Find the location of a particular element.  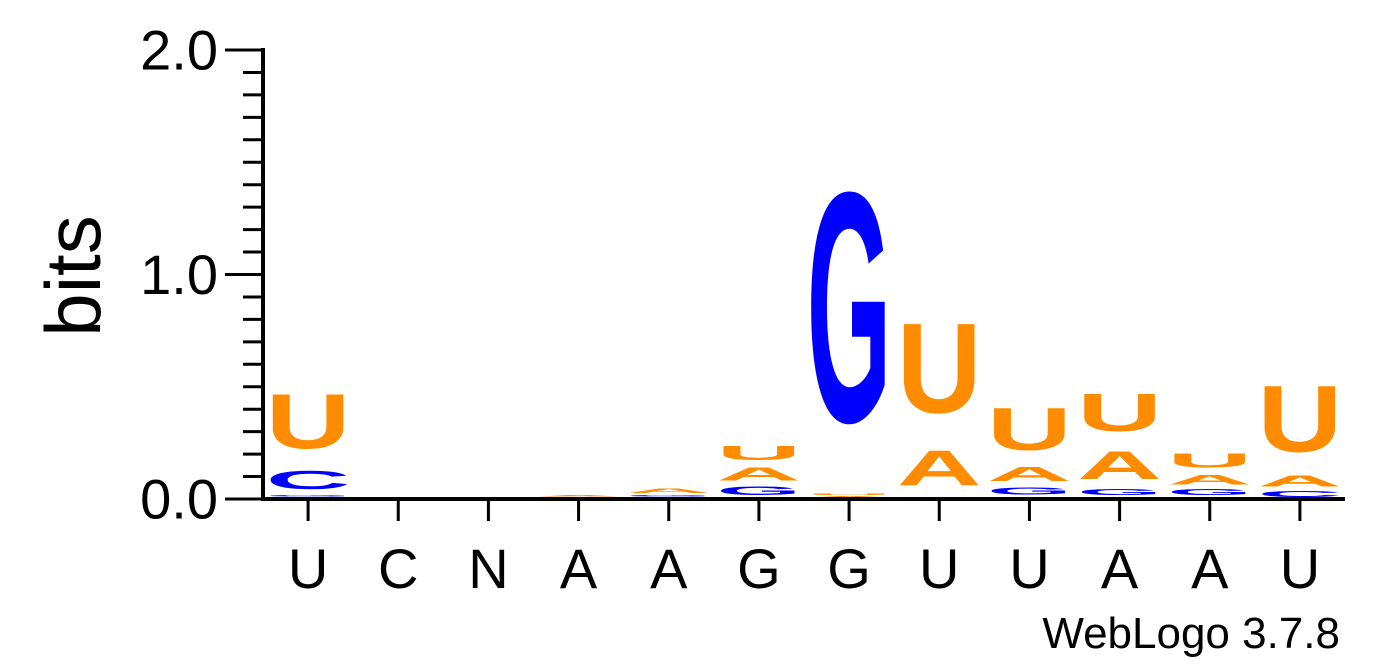

y-axis-label: bits is located at coordinates (73, 275).